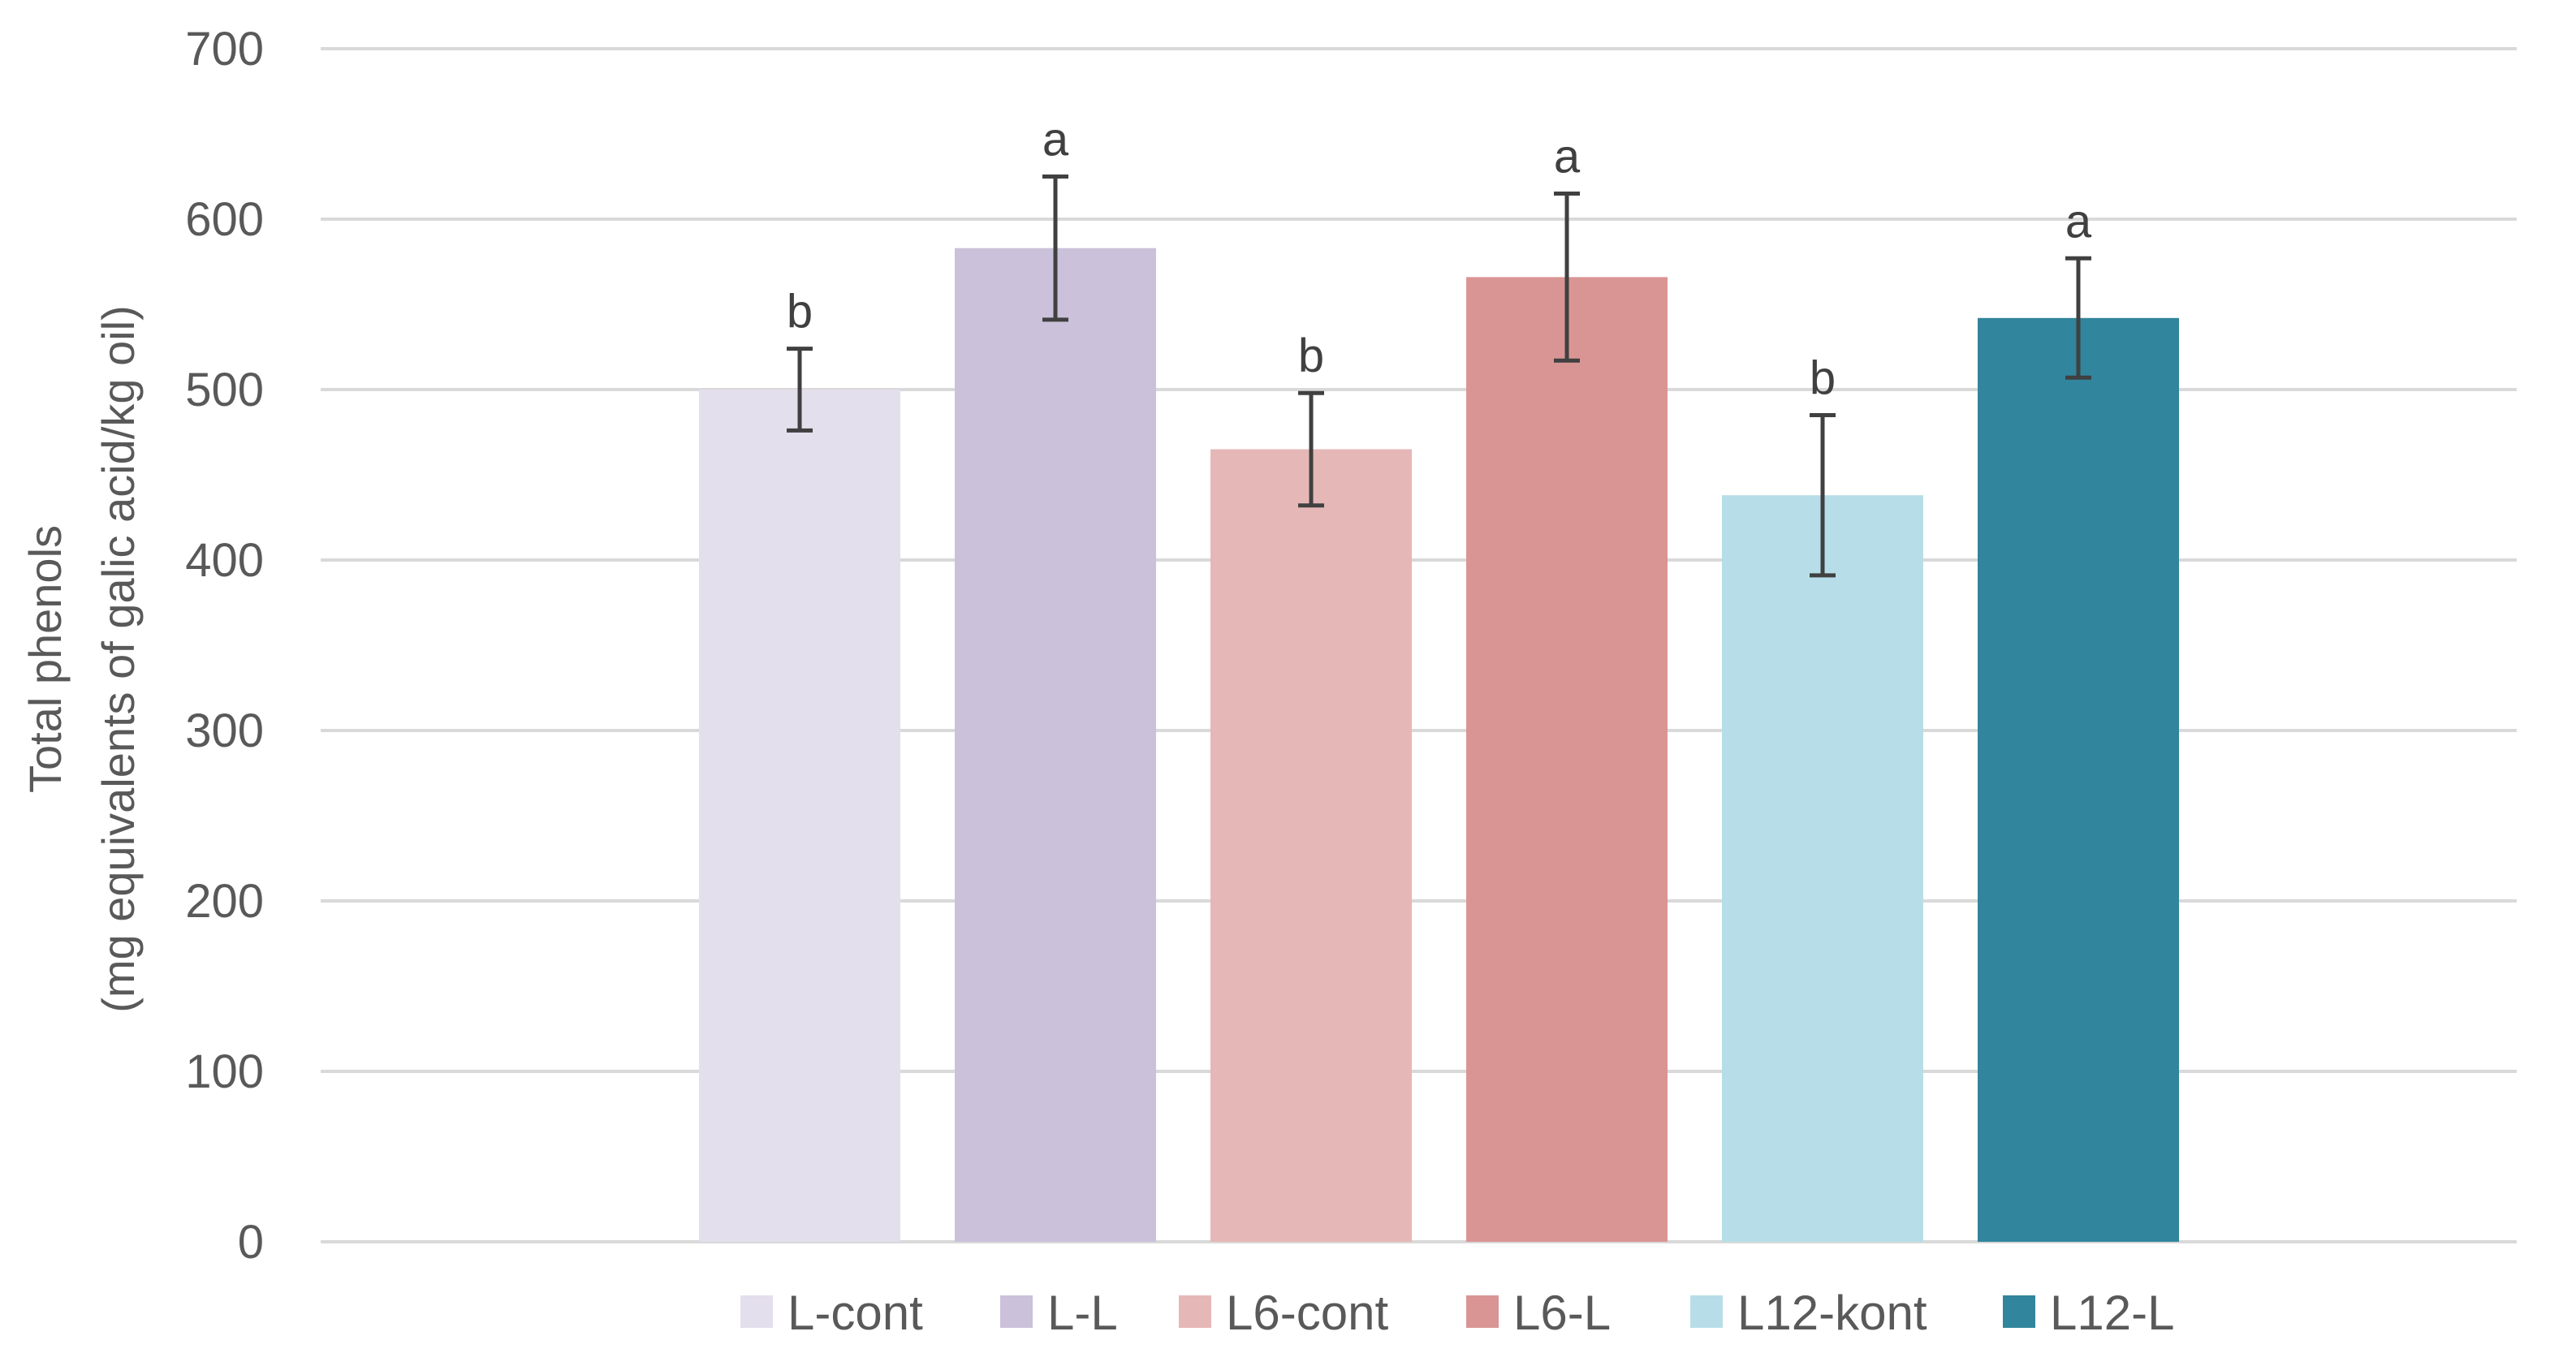 The width and height of the screenshot is (2576, 1353). I want to click on bar-L12-kont, so click(1822, 869).